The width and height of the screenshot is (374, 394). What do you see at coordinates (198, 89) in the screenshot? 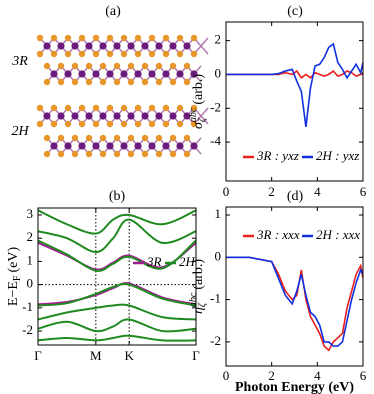
I see `y-label-unit: (arb.)` at bounding box center [198, 89].